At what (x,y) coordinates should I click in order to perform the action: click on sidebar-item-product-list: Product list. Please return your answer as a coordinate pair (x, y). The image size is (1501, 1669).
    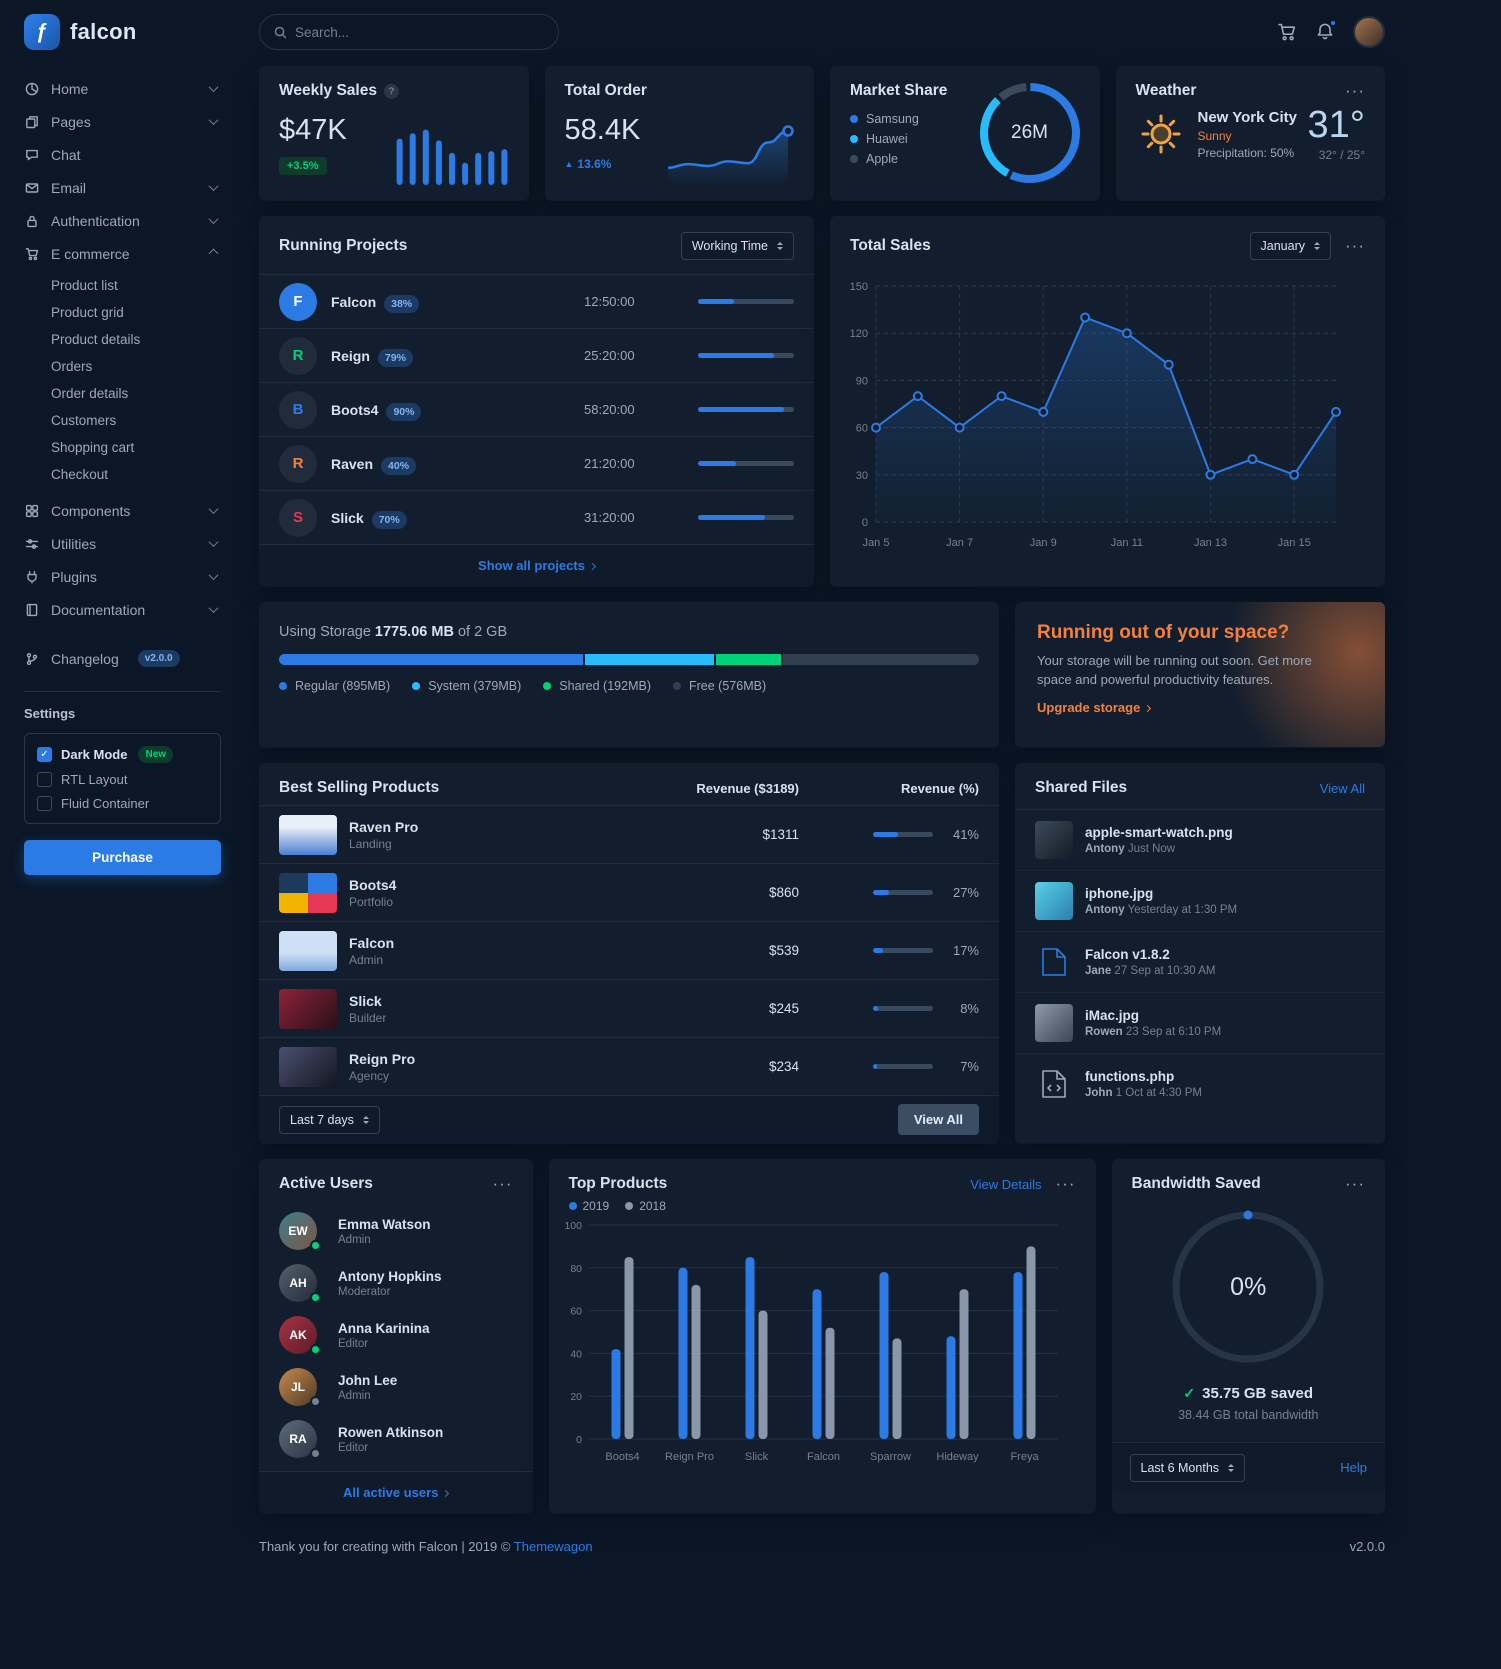
    Looking at the image, I should click on (84, 285).